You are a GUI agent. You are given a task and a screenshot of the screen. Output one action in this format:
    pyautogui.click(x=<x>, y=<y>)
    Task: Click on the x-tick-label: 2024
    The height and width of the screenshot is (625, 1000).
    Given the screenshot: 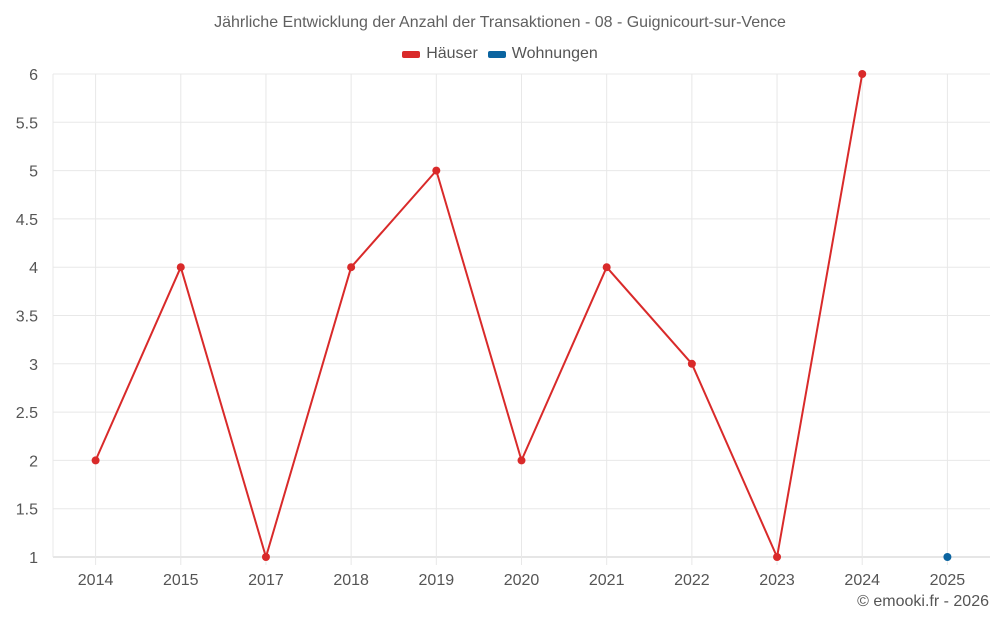 What is the action you would take?
    pyautogui.click(x=862, y=580)
    